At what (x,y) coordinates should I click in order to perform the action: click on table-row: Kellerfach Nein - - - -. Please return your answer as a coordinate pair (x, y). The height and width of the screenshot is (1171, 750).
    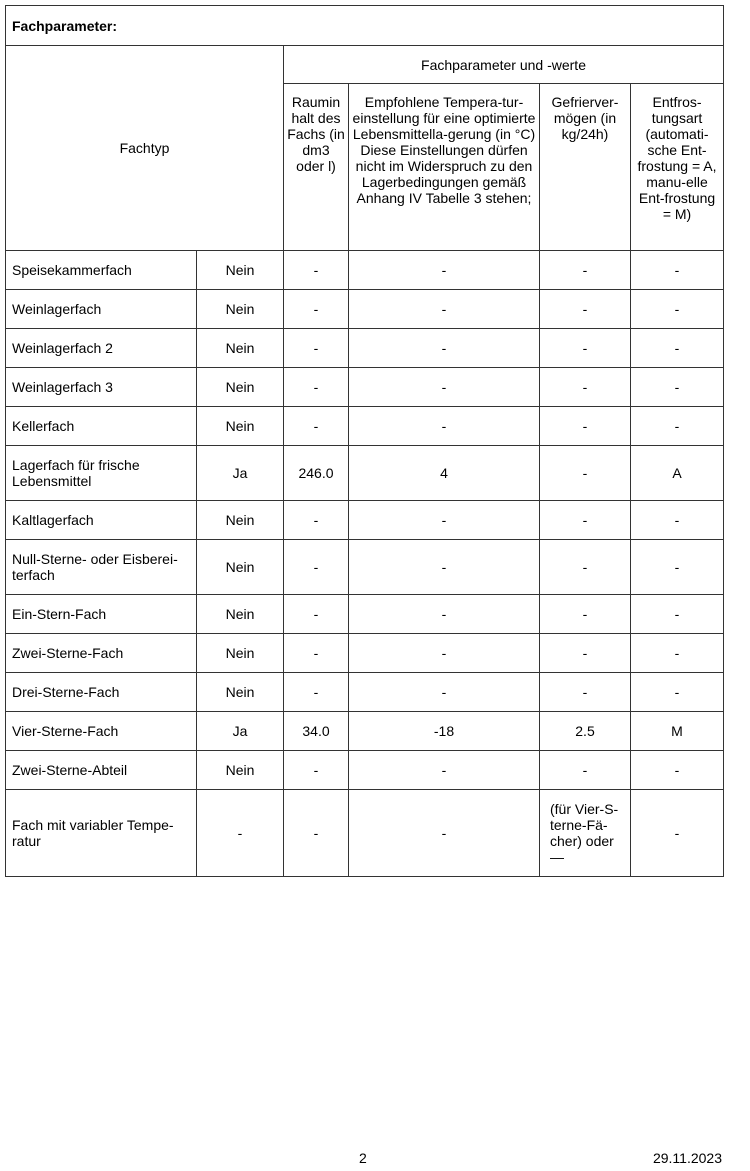
    Looking at the image, I should click on (365, 426).